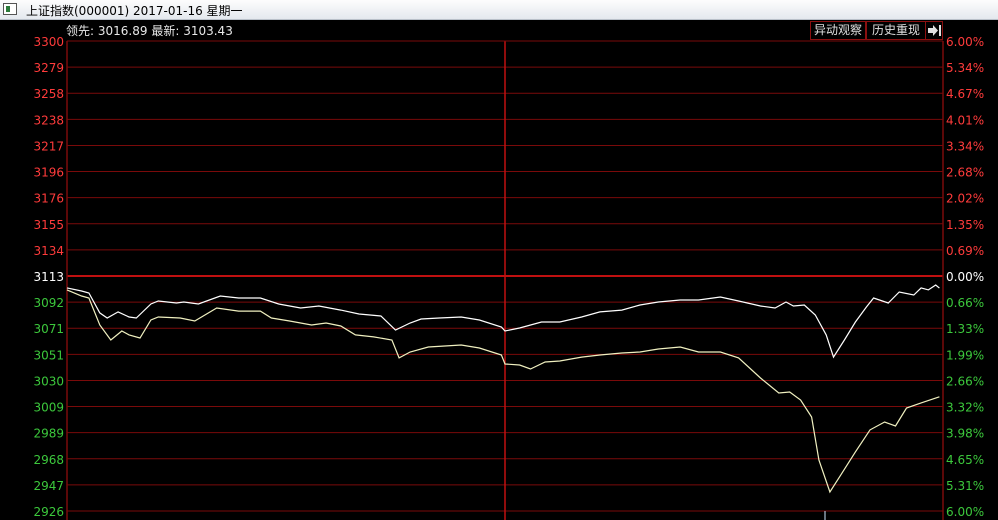 Image resolution: width=998 pixels, height=520 pixels. I want to click on percent-tick-label: 3.34%, so click(965, 146).